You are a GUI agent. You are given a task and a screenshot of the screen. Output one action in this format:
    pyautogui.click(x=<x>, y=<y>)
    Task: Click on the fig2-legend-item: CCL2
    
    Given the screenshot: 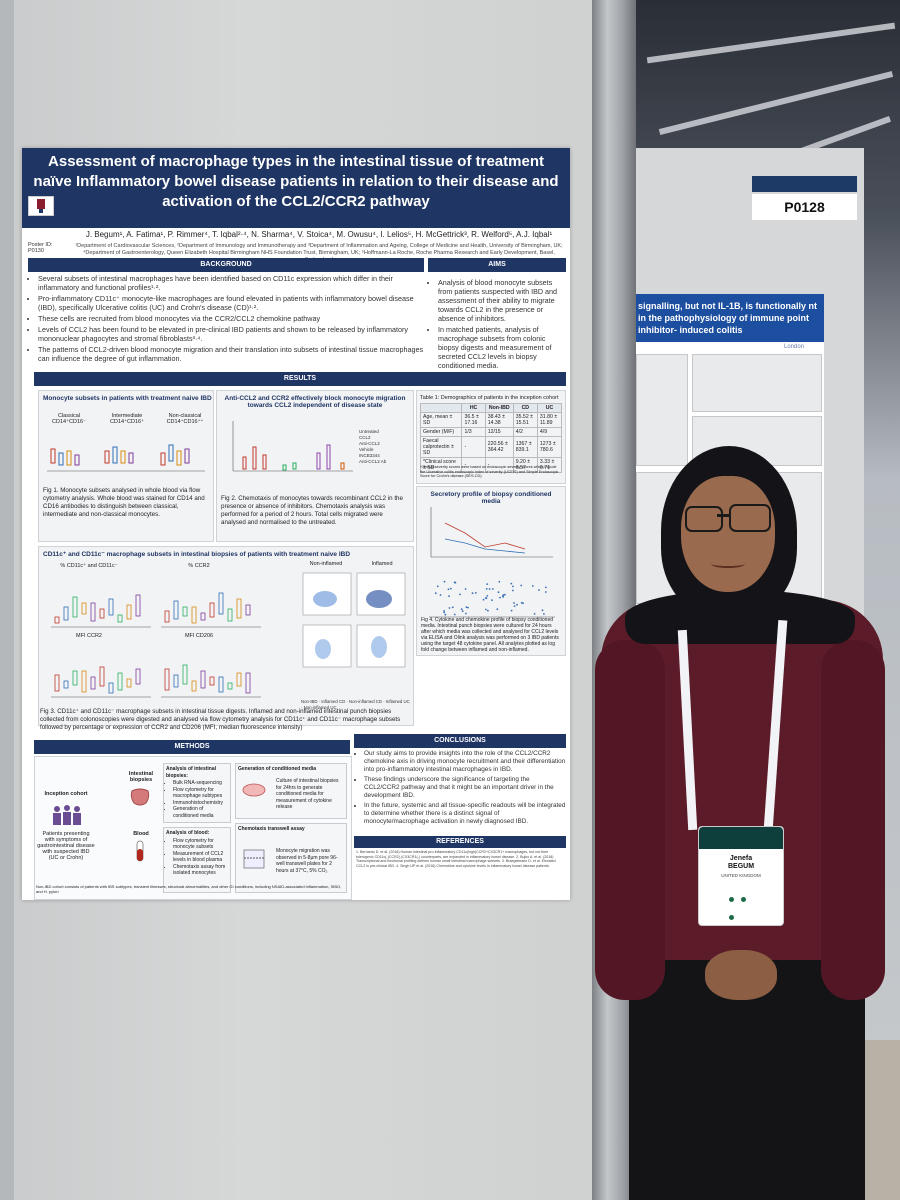 What is the action you would take?
    pyautogui.click(x=365, y=437)
    